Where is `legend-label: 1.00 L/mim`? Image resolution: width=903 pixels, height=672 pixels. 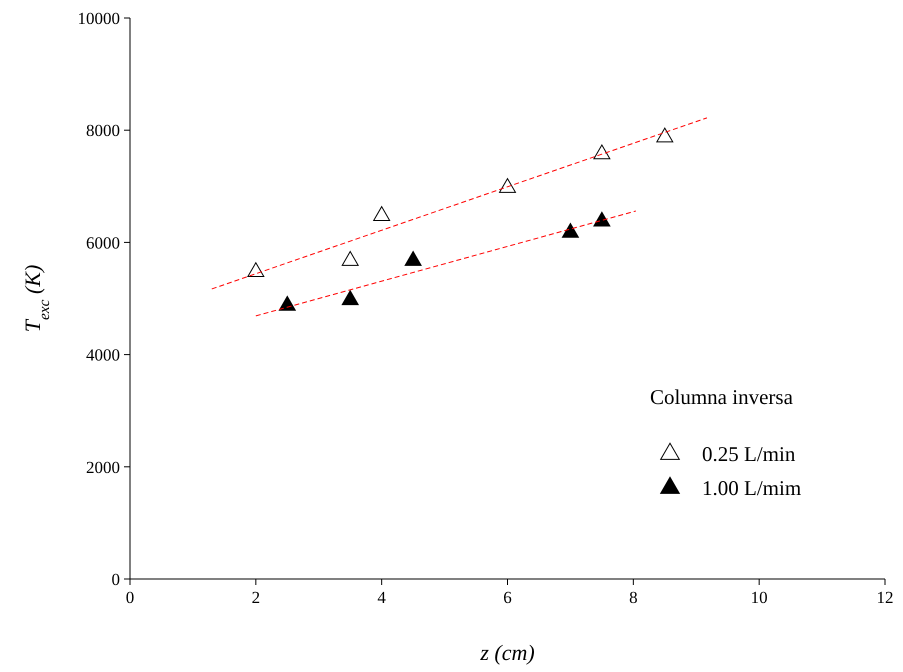 legend-label: 1.00 L/mim is located at coordinates (752, 488).